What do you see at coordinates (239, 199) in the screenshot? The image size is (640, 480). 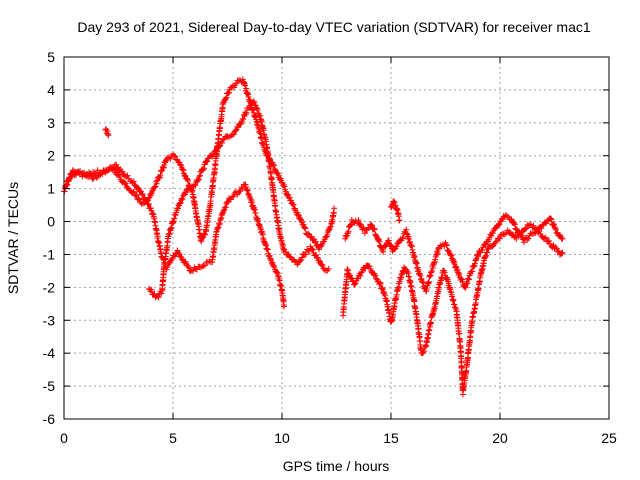 I see `series-trace-c` at bounding box center [239, 199].